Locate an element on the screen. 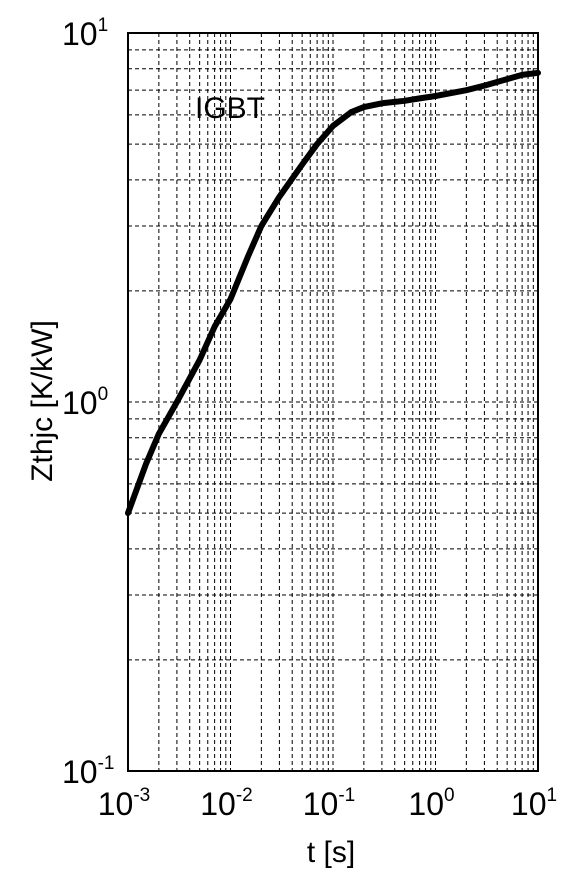 The image size is (567, 874). y-tick-label: 10¹ is located at coordinates (85, 33).